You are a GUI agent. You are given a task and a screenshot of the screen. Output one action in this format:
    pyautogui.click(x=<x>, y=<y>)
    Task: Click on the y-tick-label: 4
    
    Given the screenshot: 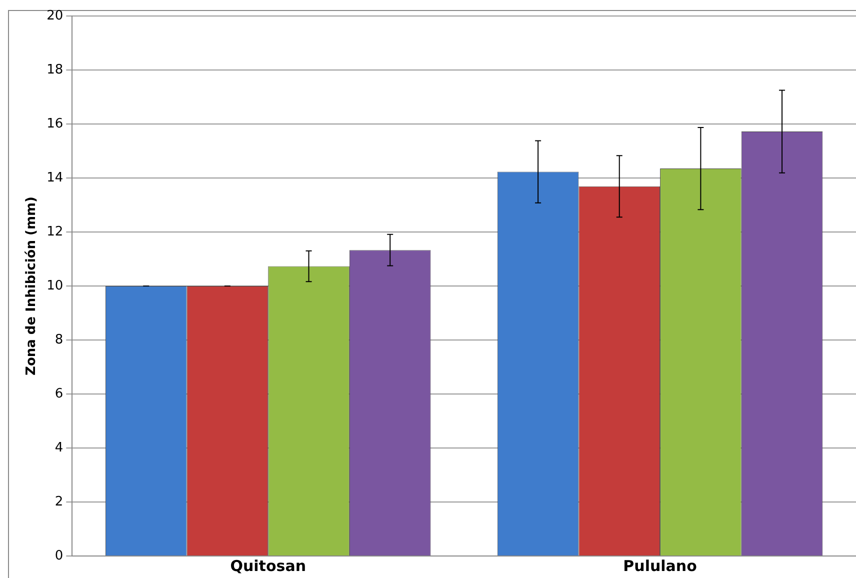 What is the action you would take?
    pyautogui.click(x=59, y=448)
    